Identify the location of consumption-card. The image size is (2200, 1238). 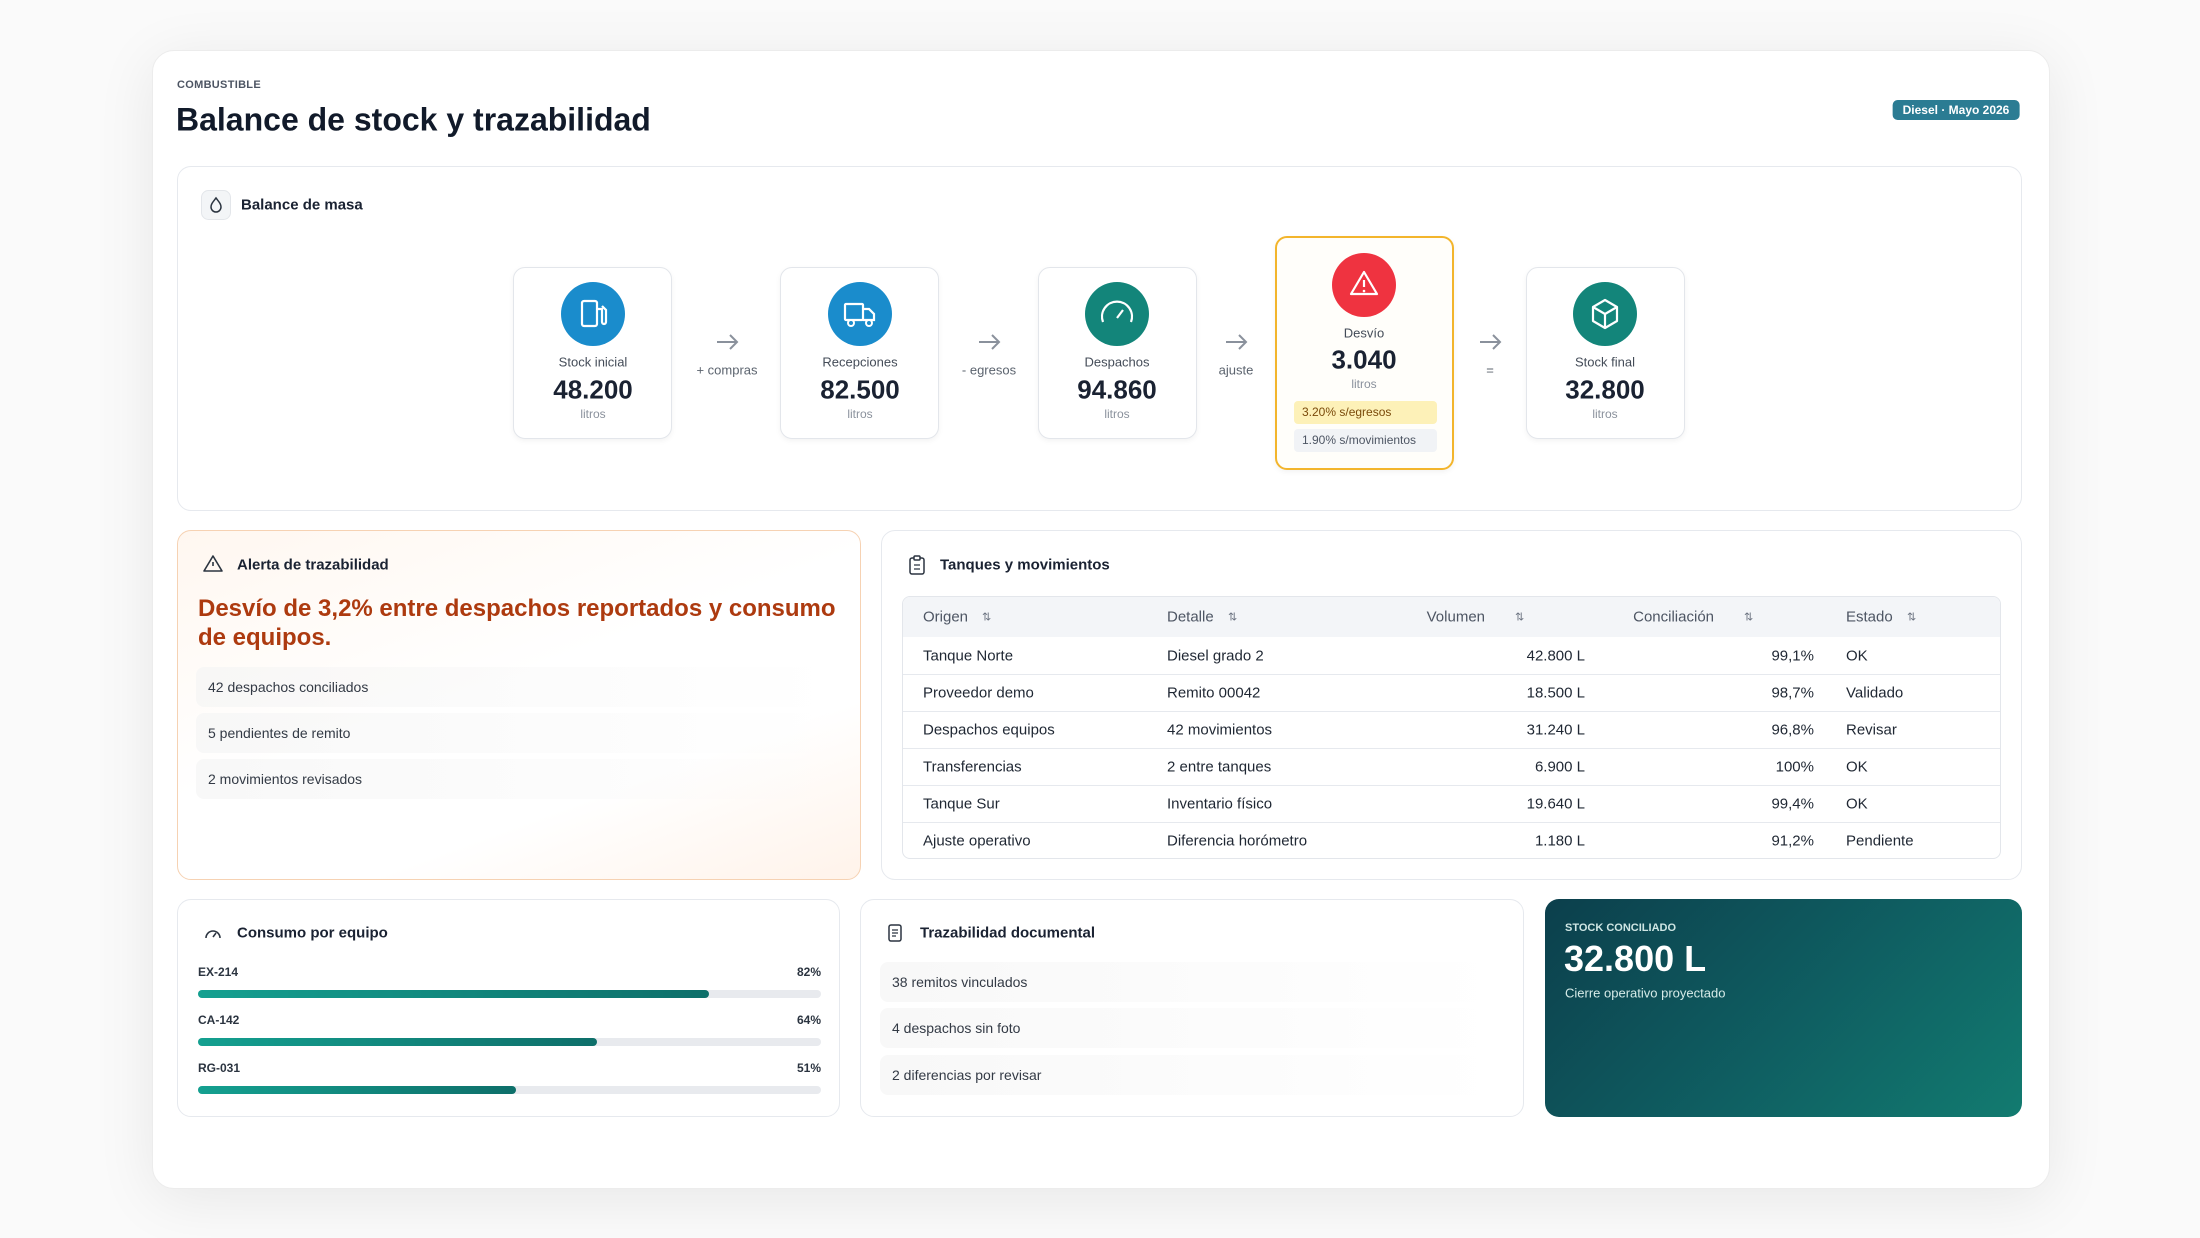
(508, 1008).